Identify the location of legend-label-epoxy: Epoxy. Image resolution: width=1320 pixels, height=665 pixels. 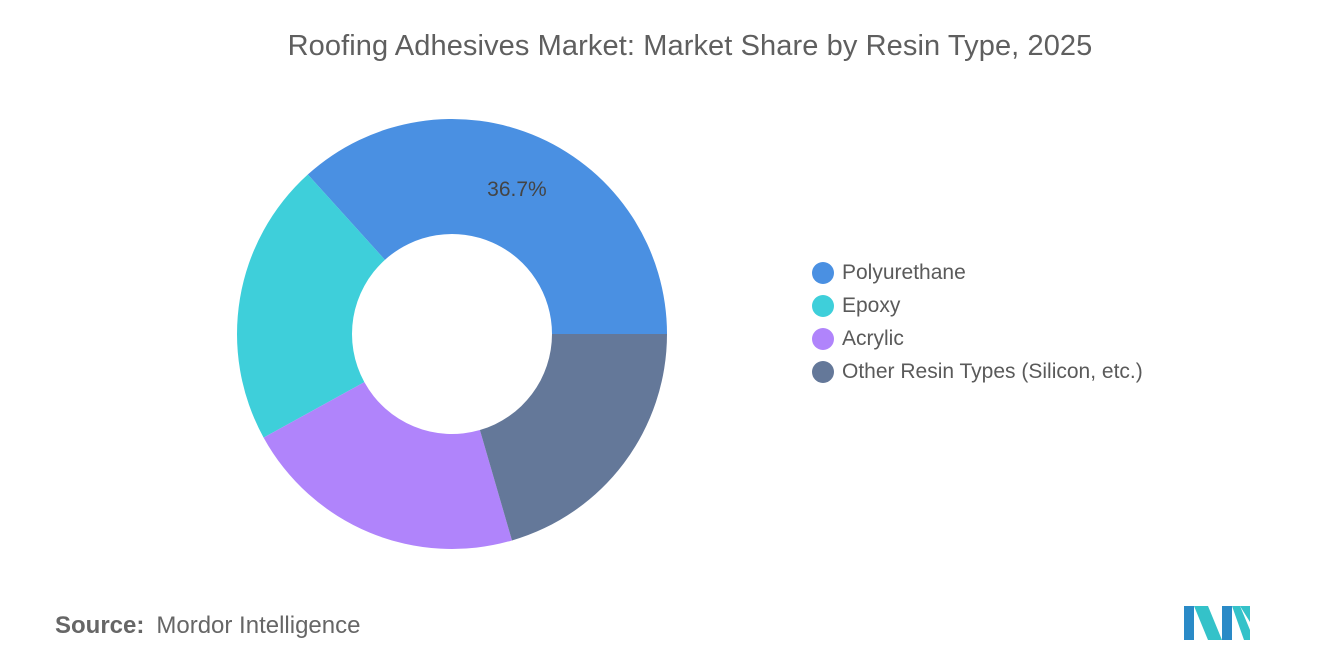
(871, 305).